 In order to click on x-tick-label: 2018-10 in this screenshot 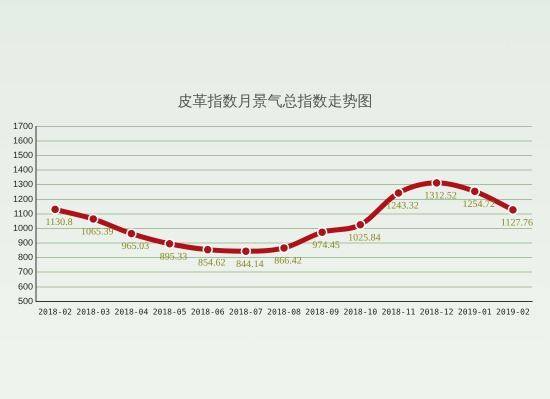, I will do `click(360, 311)`.